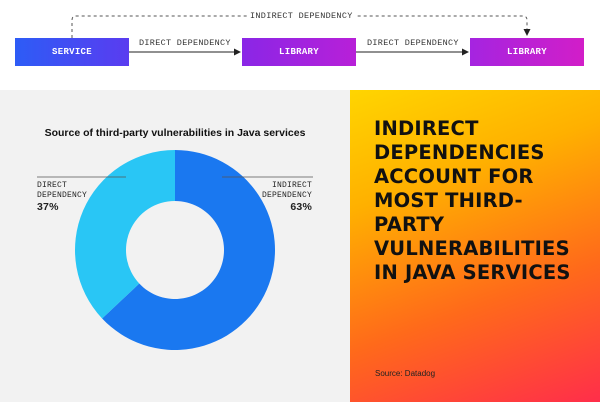 Image resolution: width=600 pixels, height=402 pixels. I want to click on source-note: Source: Datadog, so click(405, 373).